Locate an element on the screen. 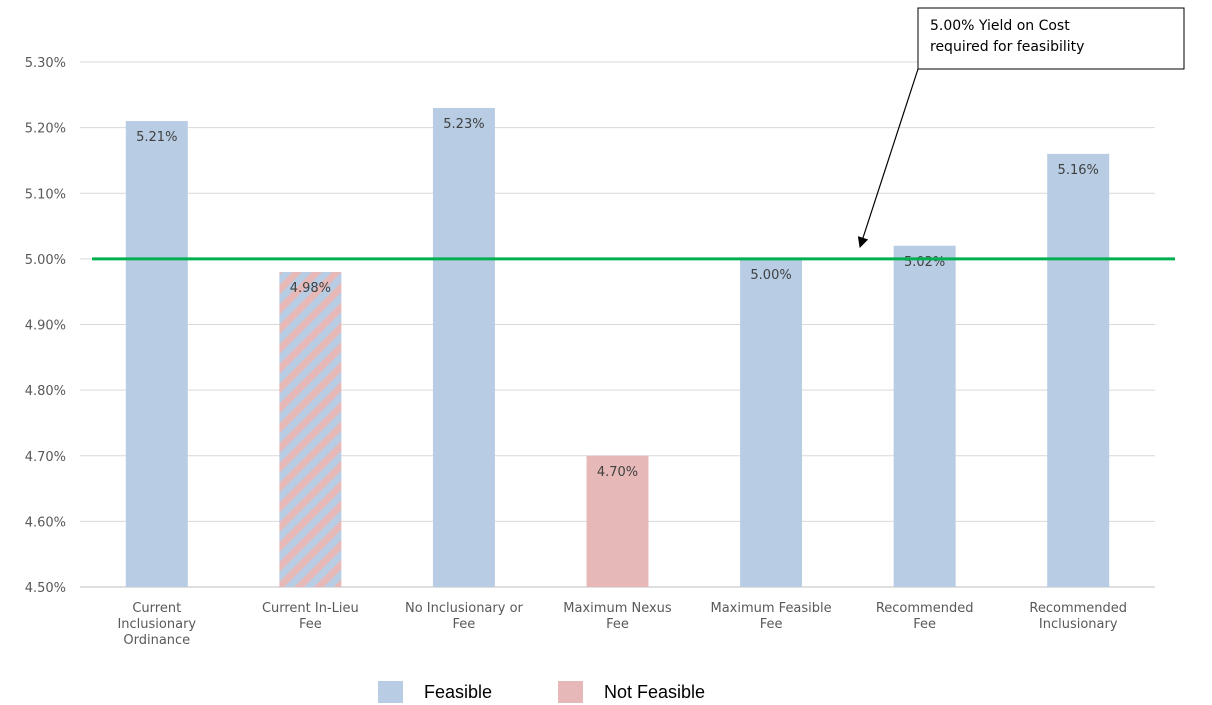 The width and height of the screenshot is (1212, 705). legend-label-feasible: Feasible is located at coordinates (458, 692).